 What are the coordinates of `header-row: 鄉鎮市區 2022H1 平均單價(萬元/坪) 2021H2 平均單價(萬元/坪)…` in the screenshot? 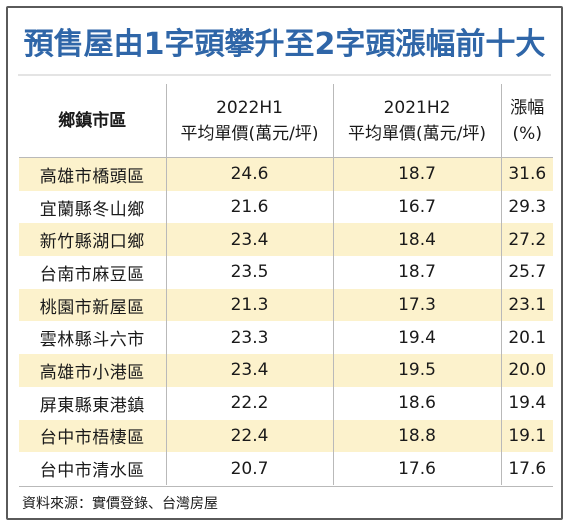 It's located at (286, 121).